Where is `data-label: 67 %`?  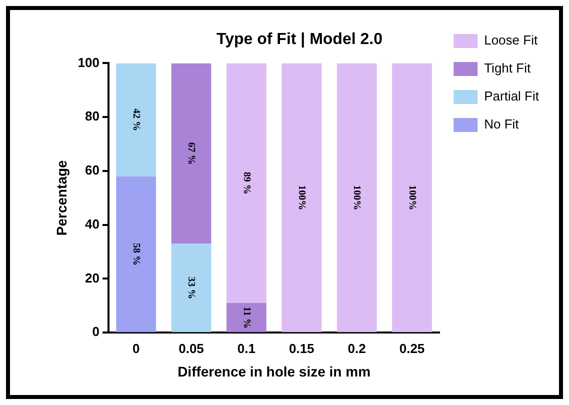 data-label: 67 % is located at coordinates (191, 153).